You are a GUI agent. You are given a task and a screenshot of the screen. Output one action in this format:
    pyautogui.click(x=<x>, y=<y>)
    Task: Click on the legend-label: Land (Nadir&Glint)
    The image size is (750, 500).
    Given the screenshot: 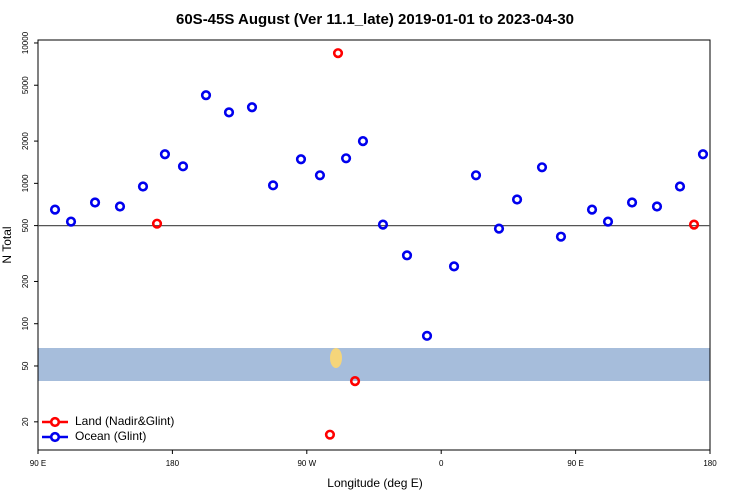 What is the action you would take?
    pyautogui.click(x=124, y=421)
    